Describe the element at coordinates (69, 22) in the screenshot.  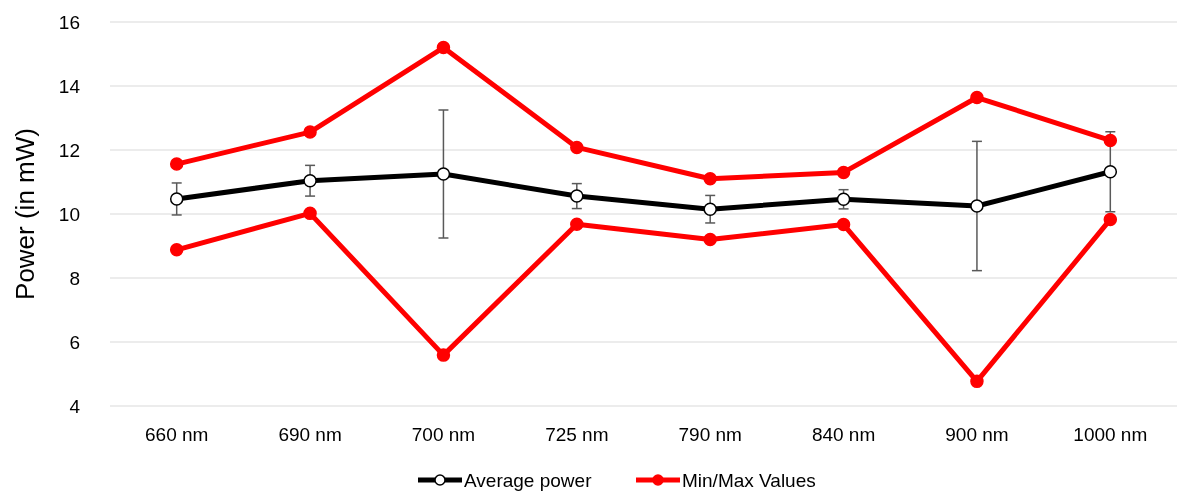
I see `y-tick-label: 16` at that location.